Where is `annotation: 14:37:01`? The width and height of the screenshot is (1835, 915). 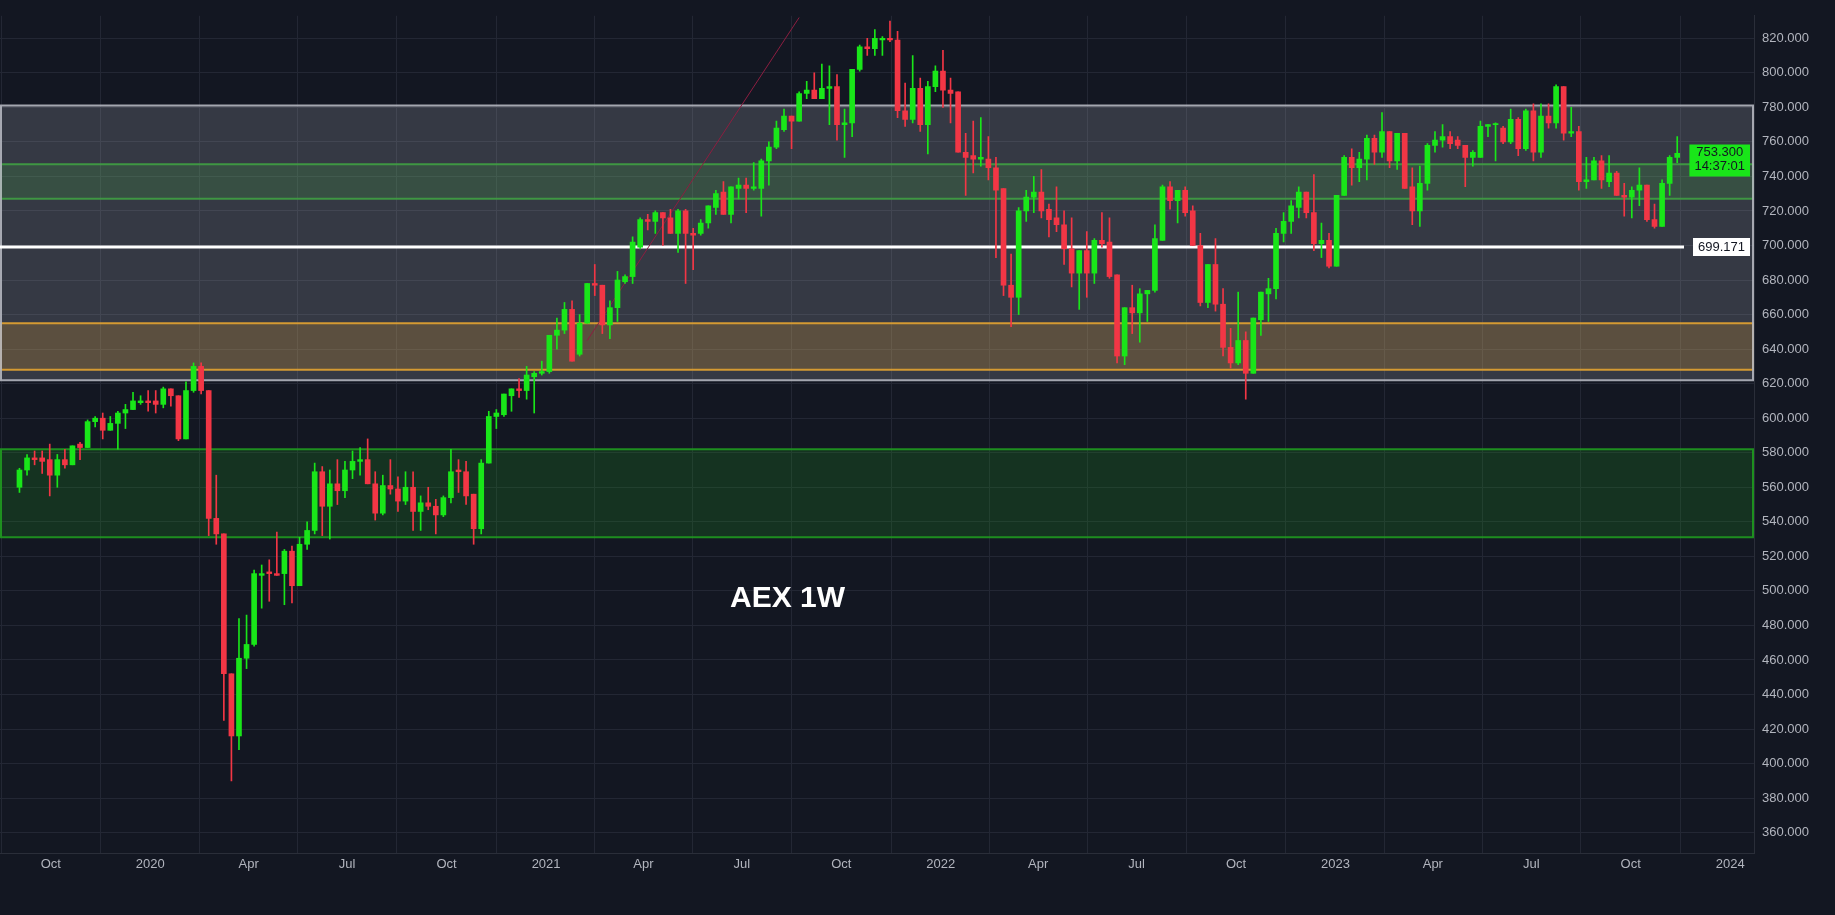
annotation: 14:37:01 is located at coordinates (1719, 166).